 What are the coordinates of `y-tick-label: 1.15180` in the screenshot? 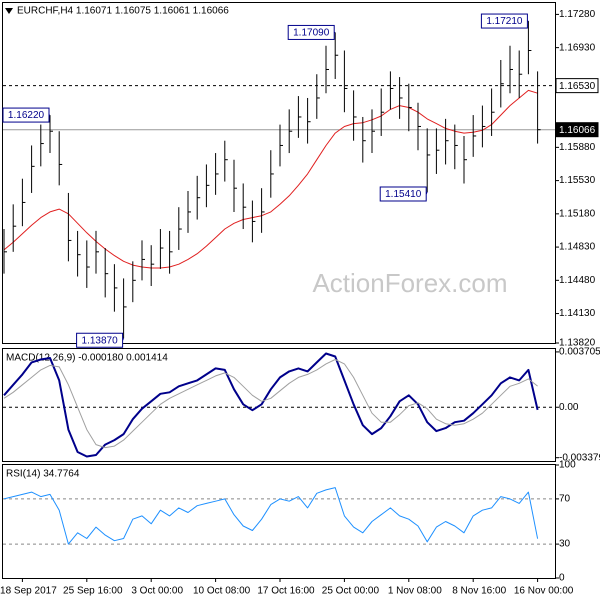 It's located at (577, 213).